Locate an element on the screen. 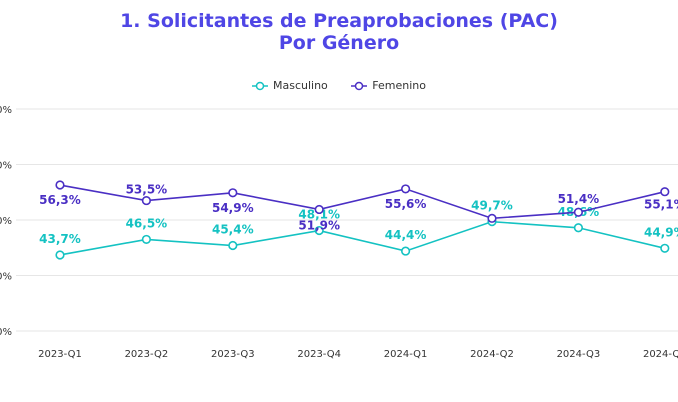 The width and height of the screenshot is (678, 402). legend-item-femenino: Femenino is located at coordinates (388, 85).